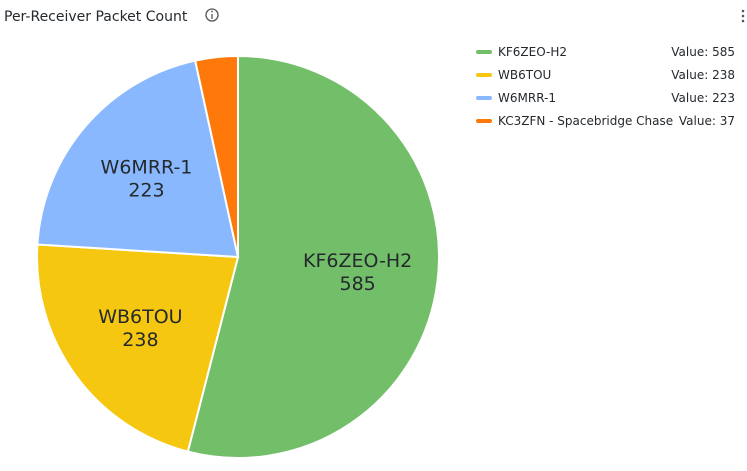 The width and height of the screenshot is (747, 471). I want to click on legend-value: Value: 37, so click(707, 121).